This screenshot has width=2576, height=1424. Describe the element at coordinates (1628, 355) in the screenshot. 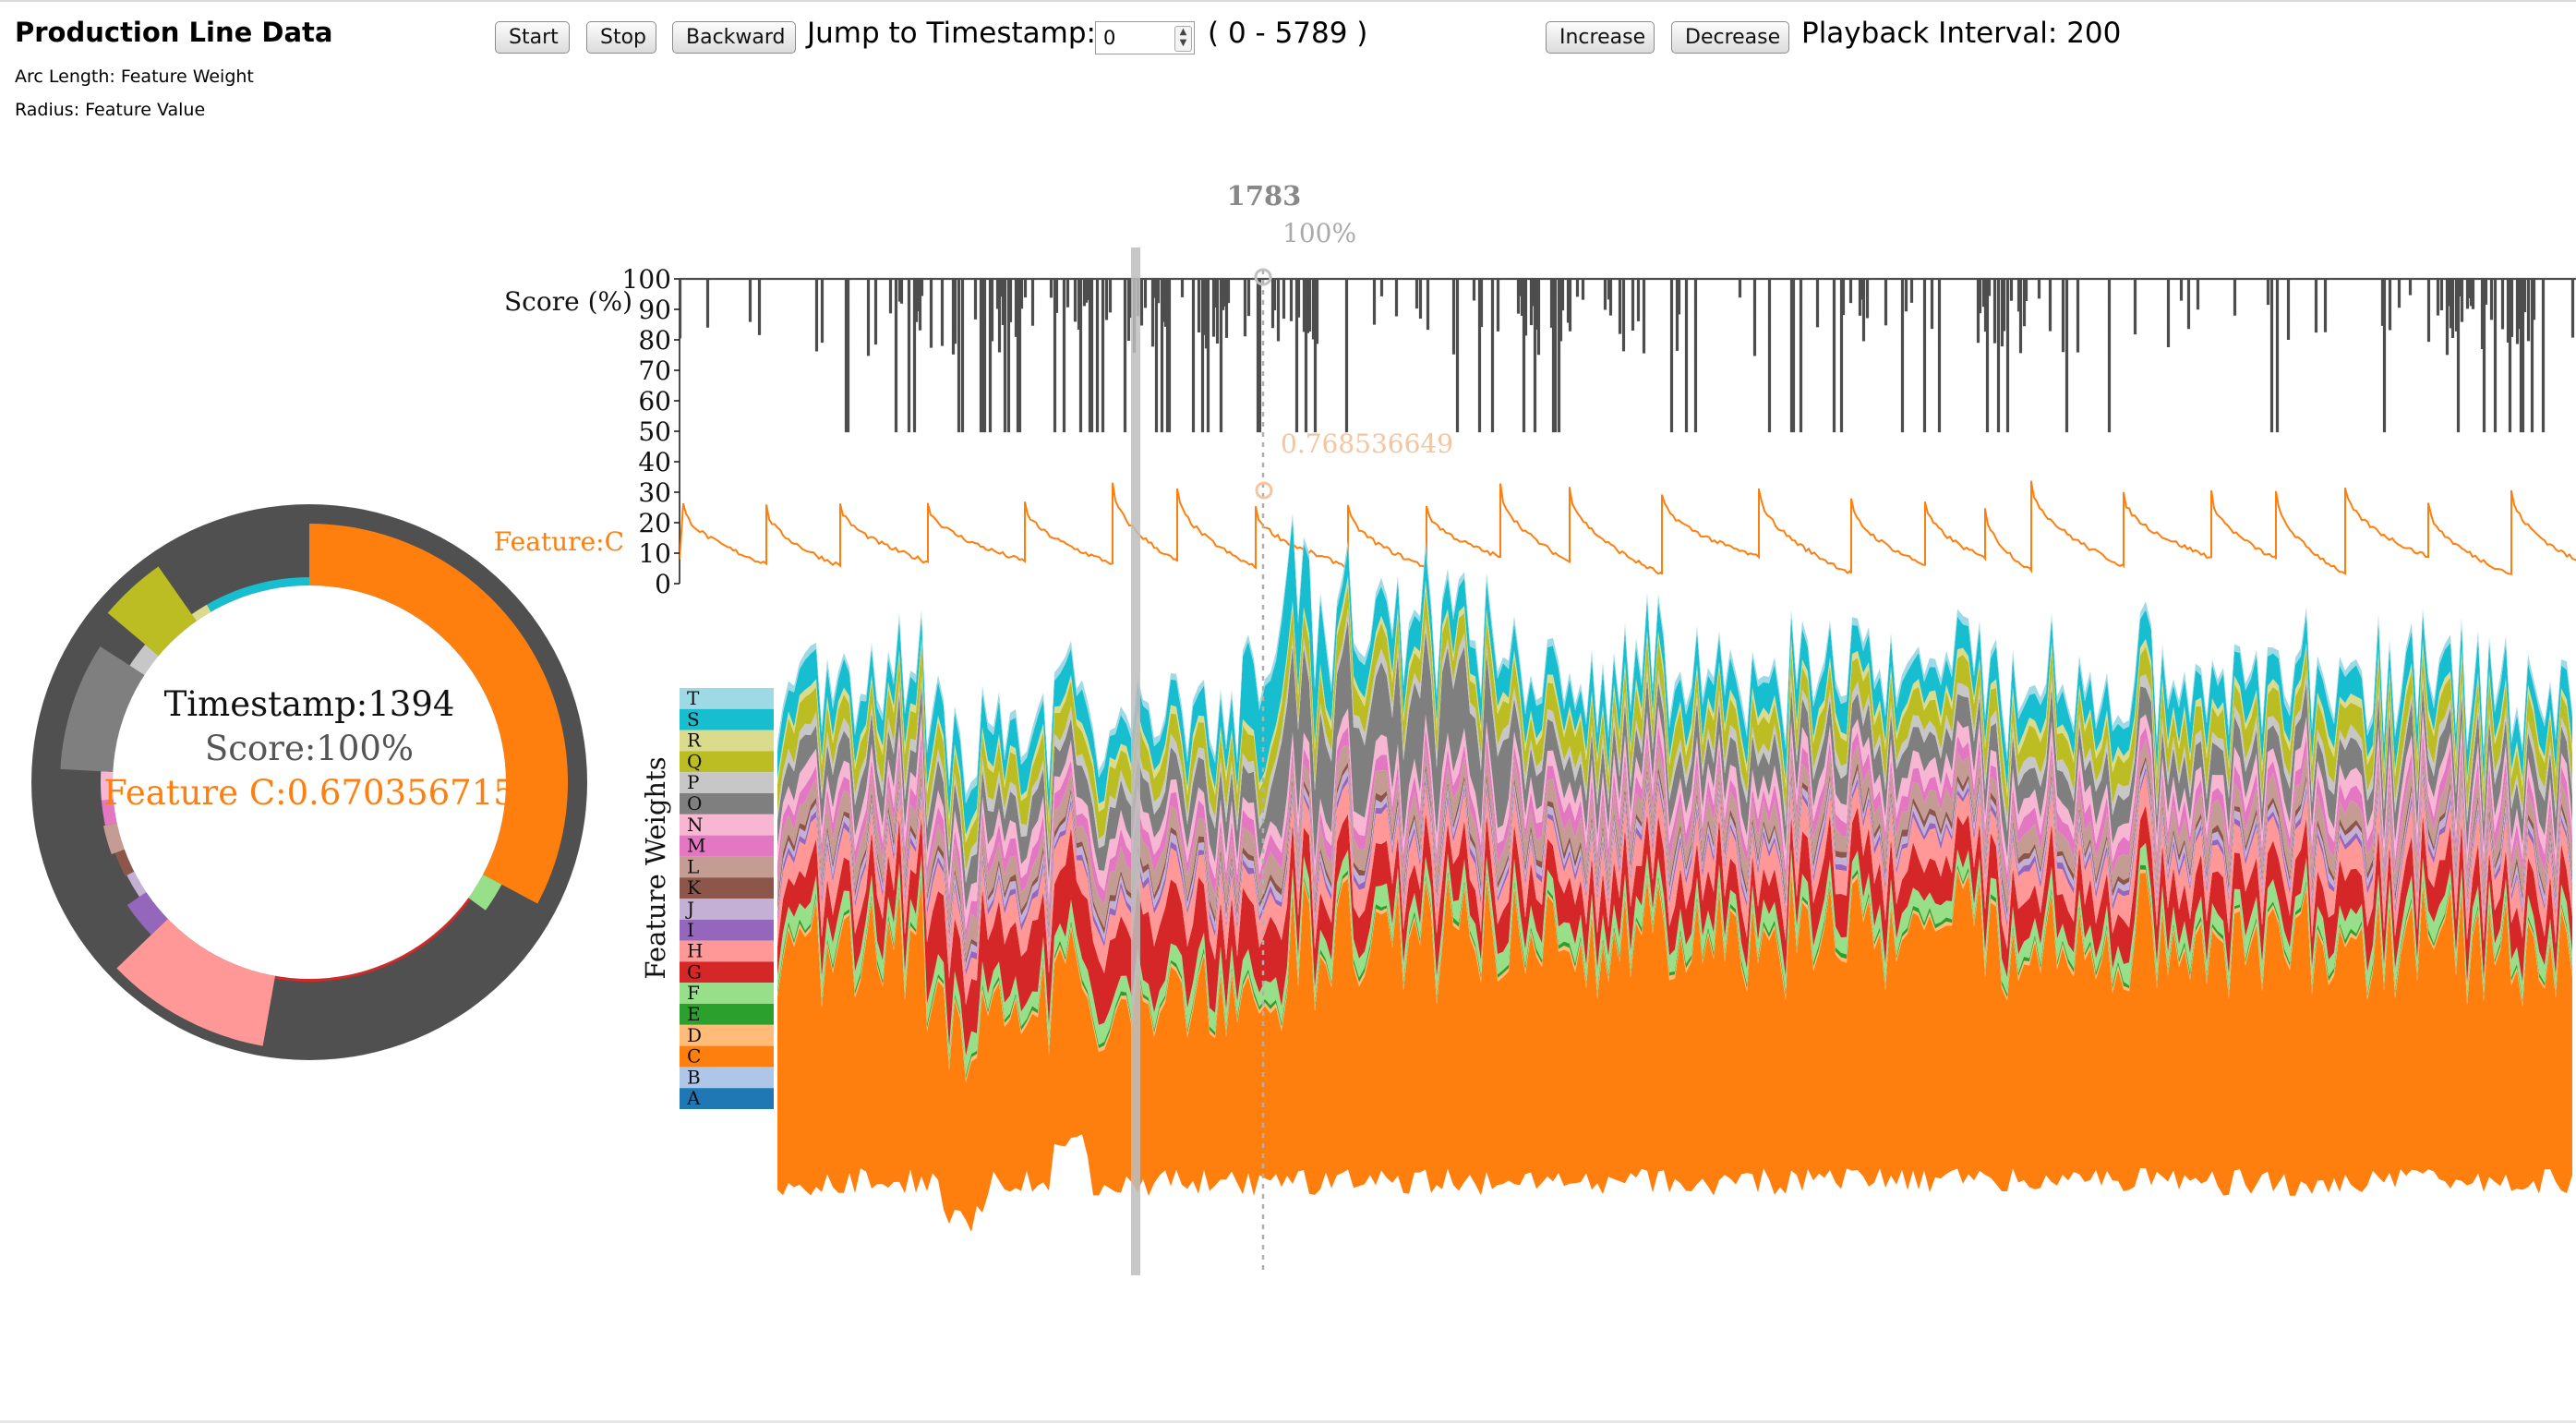

I see `score-line` at that location.